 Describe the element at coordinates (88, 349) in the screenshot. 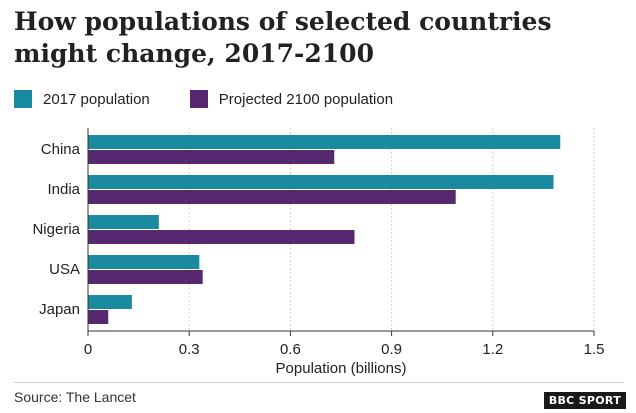

I see `x-tick-label-0: 0` at that location.